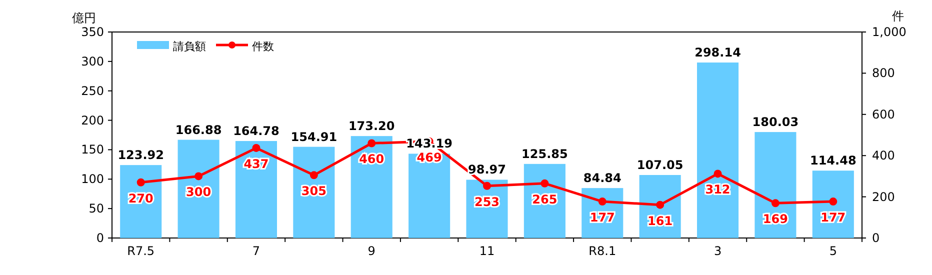 Image resolution: width=932 pixels, height=275 pixels. What do you see at coordinates (545, 199) in the screenshot?
I see `data-label: 265` at bounding box center [545, 199].